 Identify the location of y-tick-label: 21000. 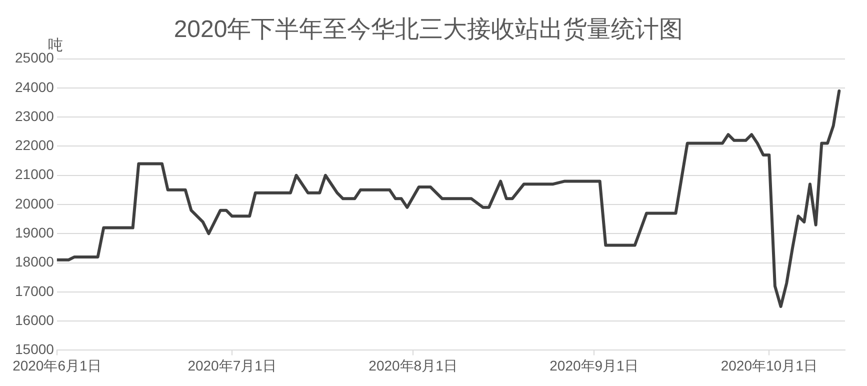
(34, 174).